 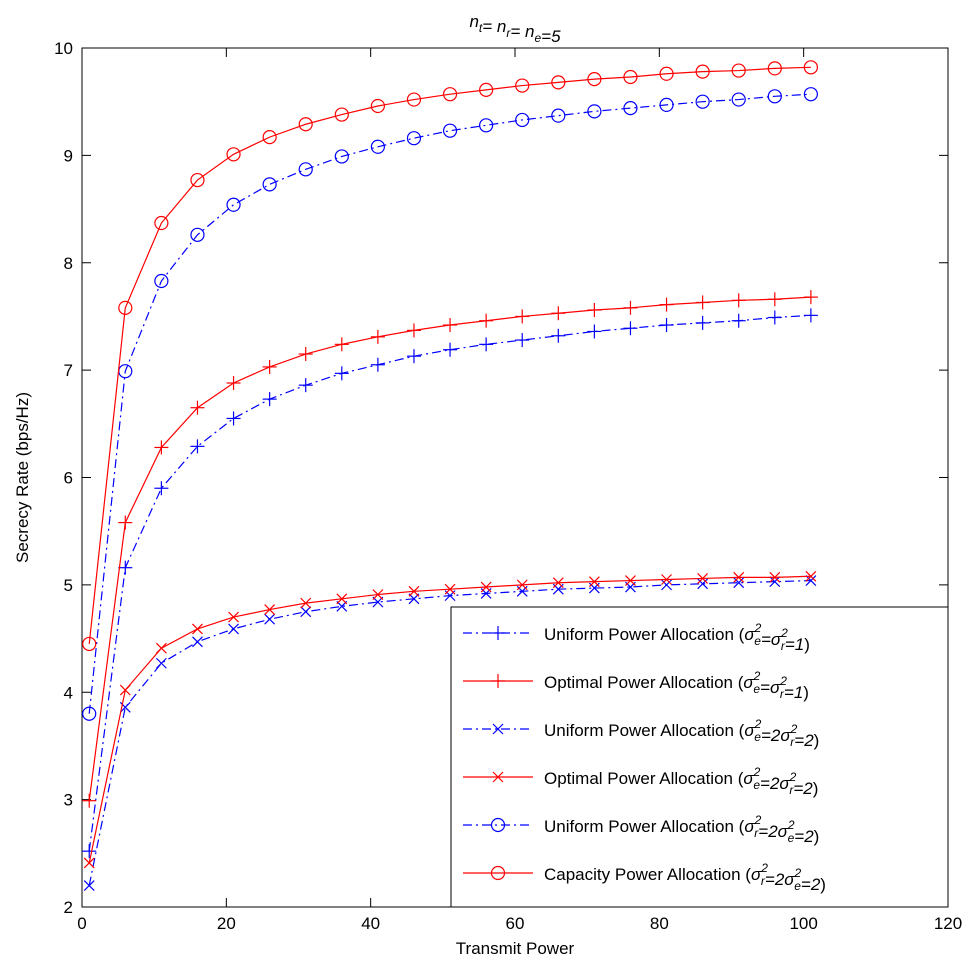 I want to click on legend-entry: Uniform Power Allocation (σ2 e=2σ2 r=2), so click(x=641, y=733).